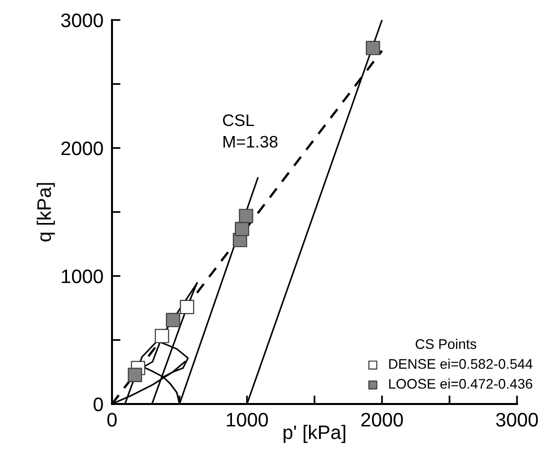  What do you see at coordinates (247, 419) in the screenshot?
I see `x-tick-label: 1000` at bounding box center [247, 419].